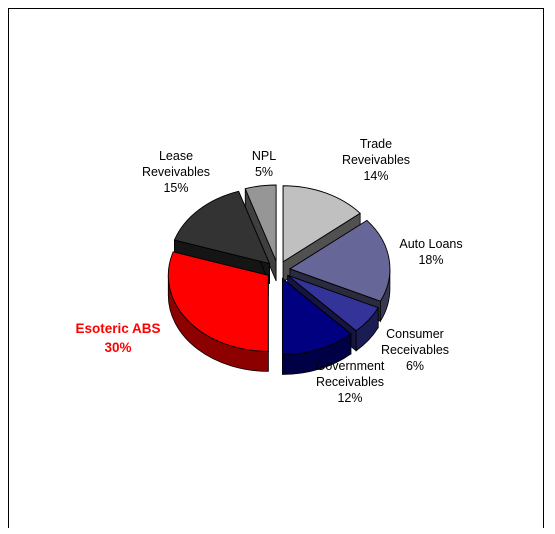 The image size is (555, 534). I want to click on slice-percent-label: 12%, so click(349, 398).